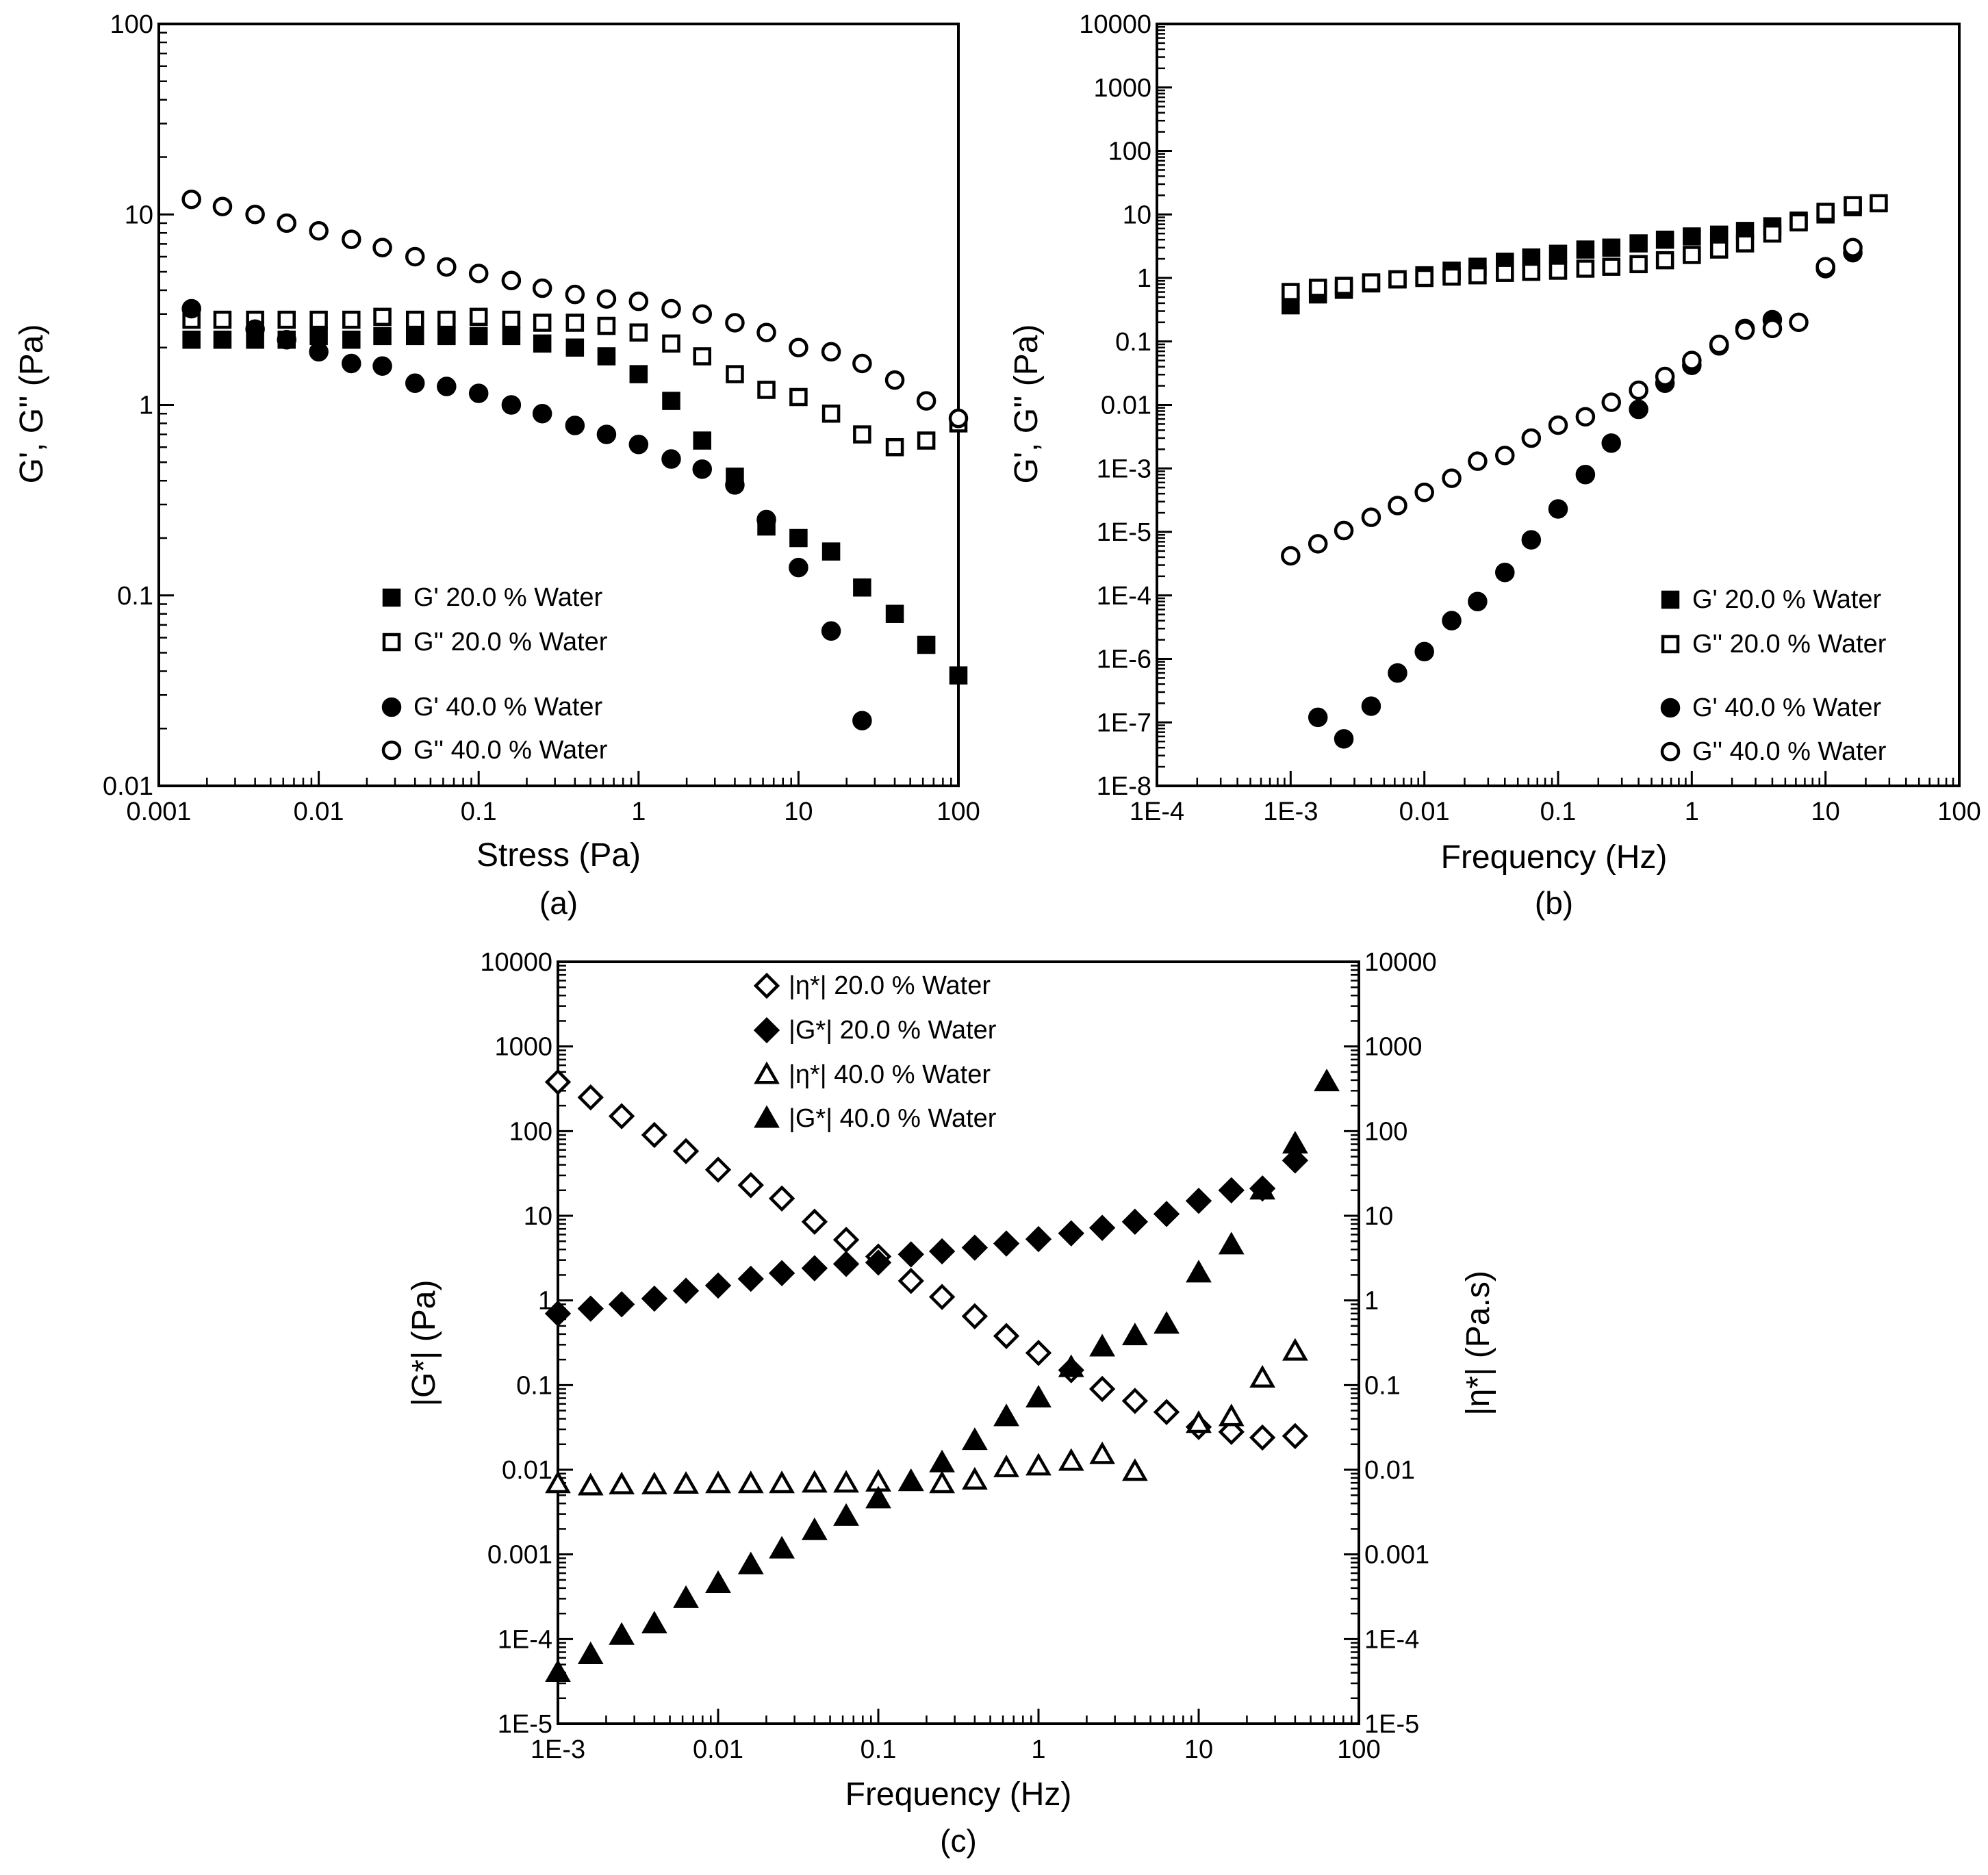 Image resolution: width=1988 pixels, height=1875 pixels. Describe the element at coordinates (1124, 596) in the screenshot. I see `y-tick-label: 1E-4` at that location.